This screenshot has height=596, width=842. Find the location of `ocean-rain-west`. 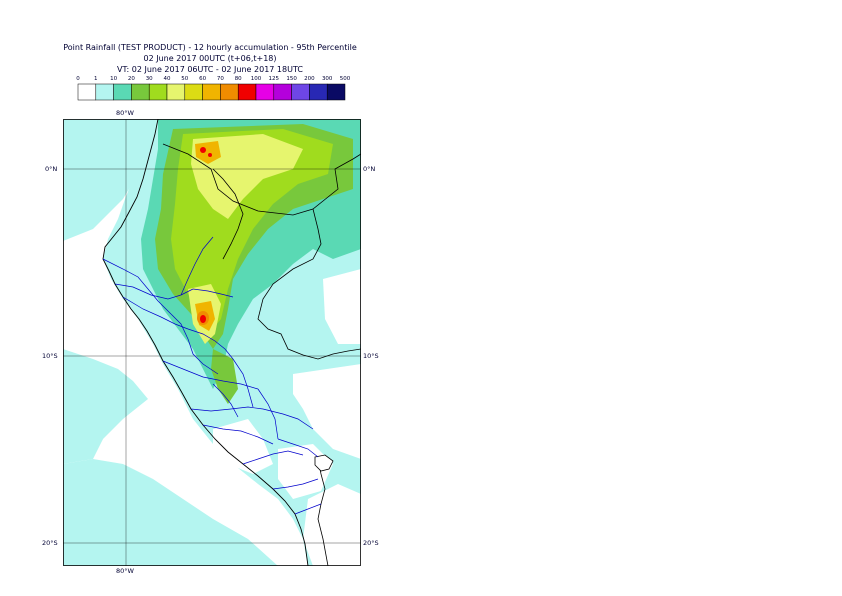

ocean-rain-west is located at coordinates (83, 439).